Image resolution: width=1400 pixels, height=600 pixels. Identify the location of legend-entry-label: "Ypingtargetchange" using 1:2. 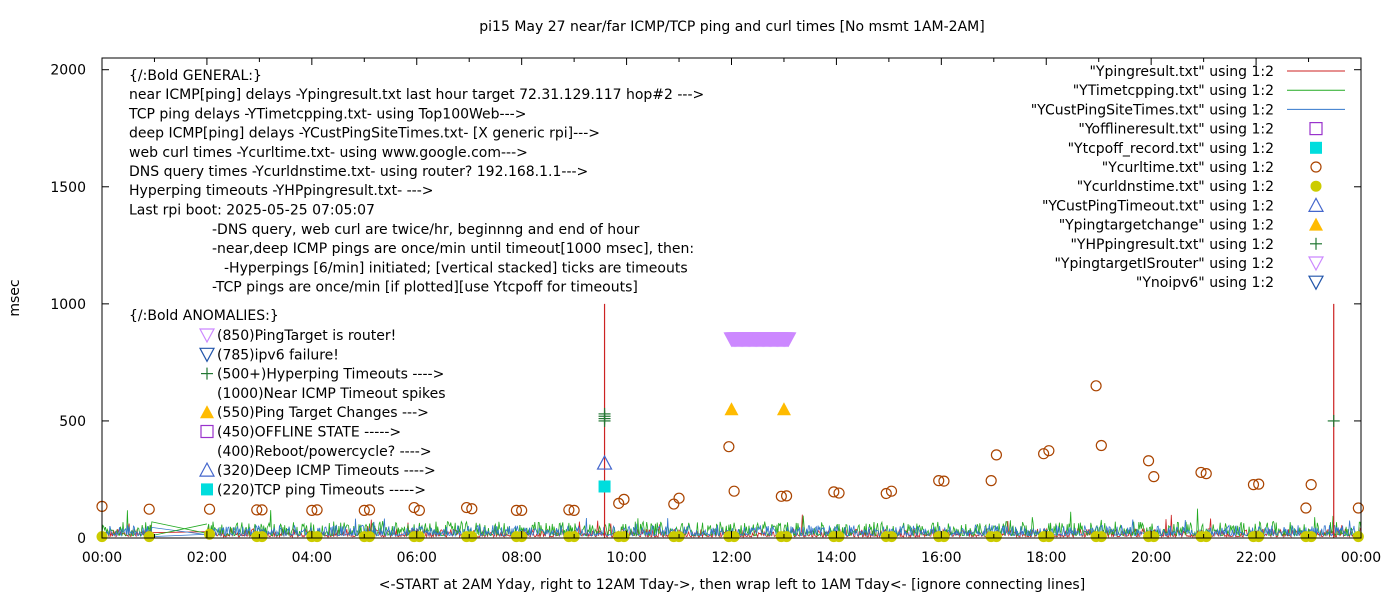
(1166, 226).